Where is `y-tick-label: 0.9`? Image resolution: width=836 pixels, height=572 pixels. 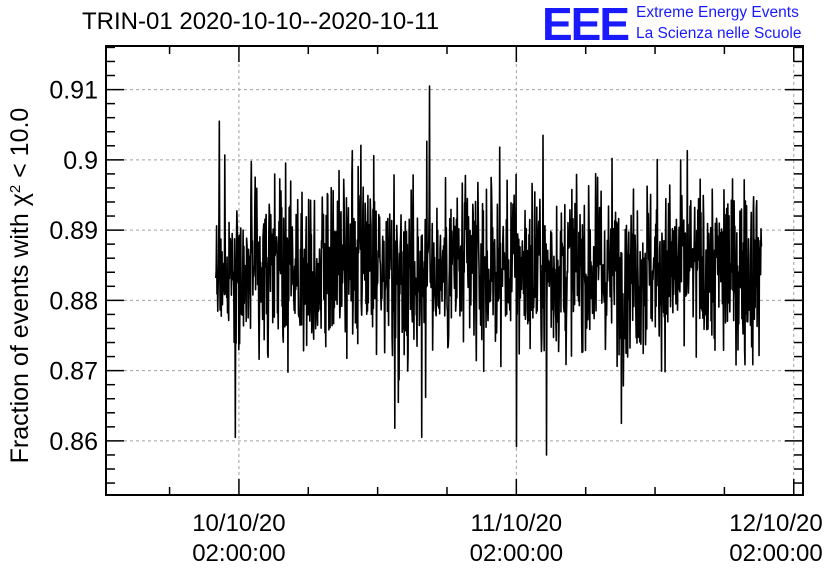
y-tick-label: 0.9 is located at coordinates (80, 161).